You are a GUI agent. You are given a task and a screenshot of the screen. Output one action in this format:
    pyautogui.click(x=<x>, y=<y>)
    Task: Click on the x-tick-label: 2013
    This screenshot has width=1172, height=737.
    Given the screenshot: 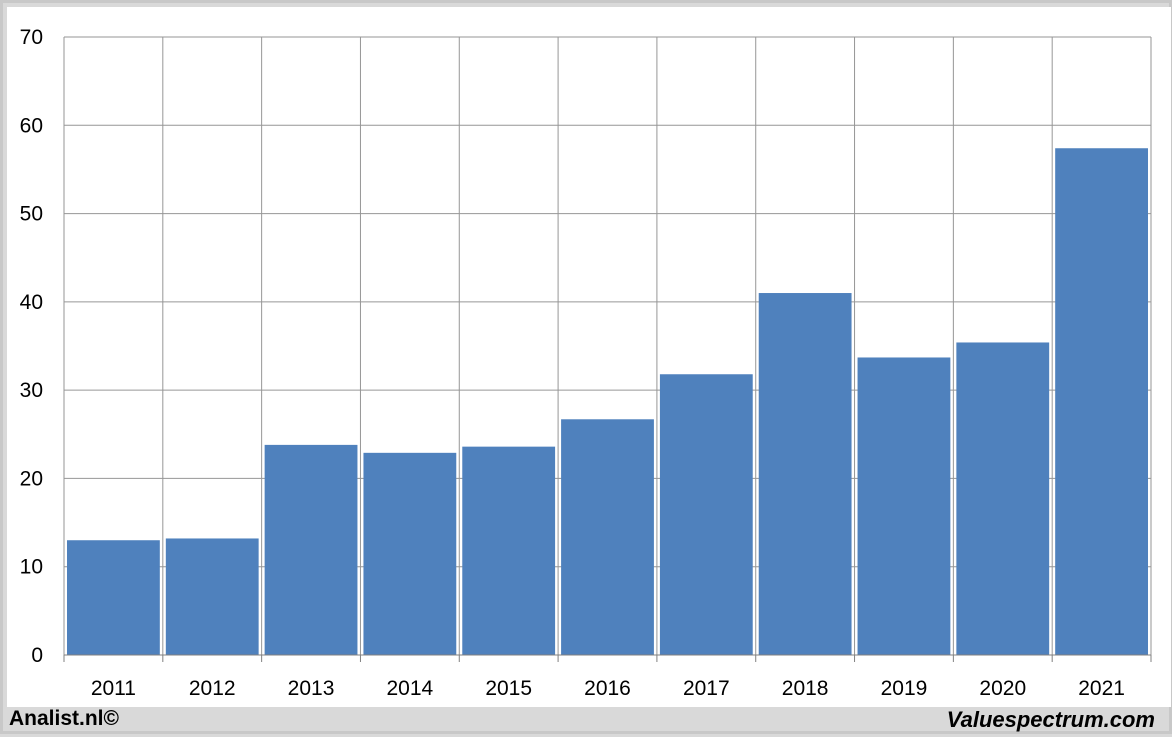 What is the action you would take?
    pyautogui.click(x=311, y=688)
    